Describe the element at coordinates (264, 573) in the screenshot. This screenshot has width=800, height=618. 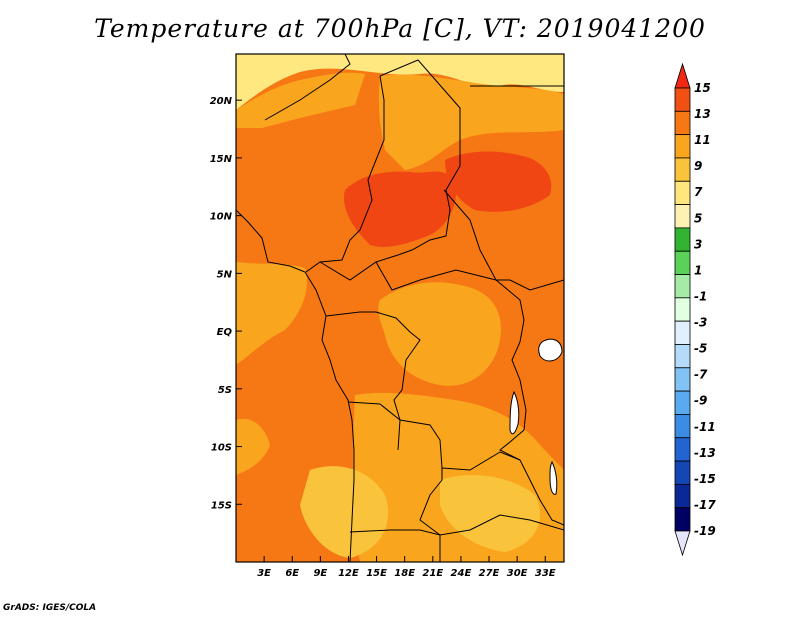
I see `lon-label: 3E` at that location.